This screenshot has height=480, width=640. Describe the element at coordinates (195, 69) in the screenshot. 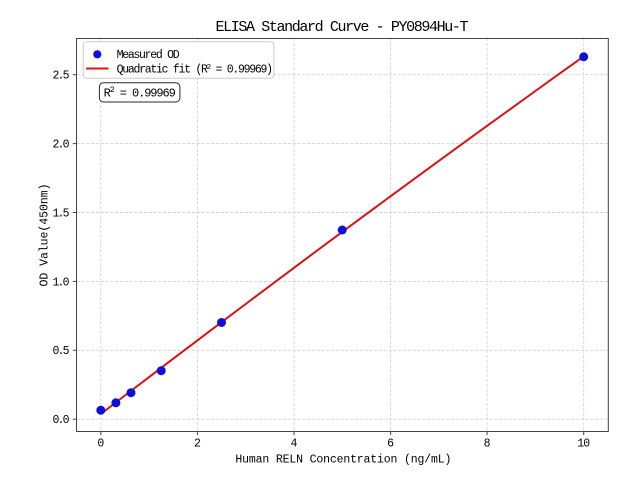

I see `svg-text: Quadratic fit (R2 = 0.99969)` at that location.